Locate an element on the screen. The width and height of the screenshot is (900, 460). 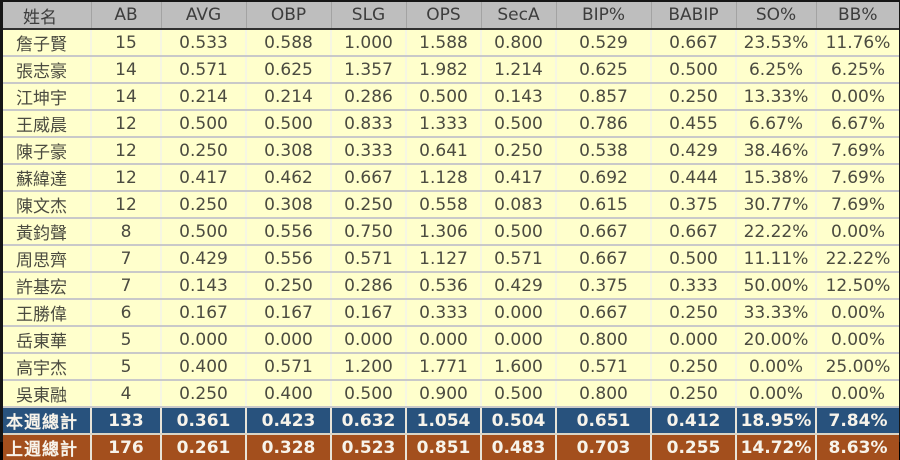
stat-cell: 22.22% is located at coordinates (857, 259).